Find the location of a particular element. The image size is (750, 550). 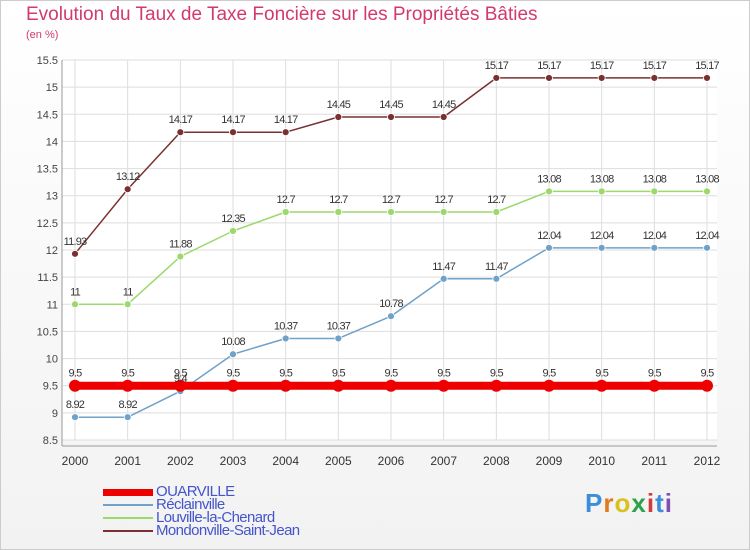

x-tick-label: 2011 is located at coordinates (654, 461).